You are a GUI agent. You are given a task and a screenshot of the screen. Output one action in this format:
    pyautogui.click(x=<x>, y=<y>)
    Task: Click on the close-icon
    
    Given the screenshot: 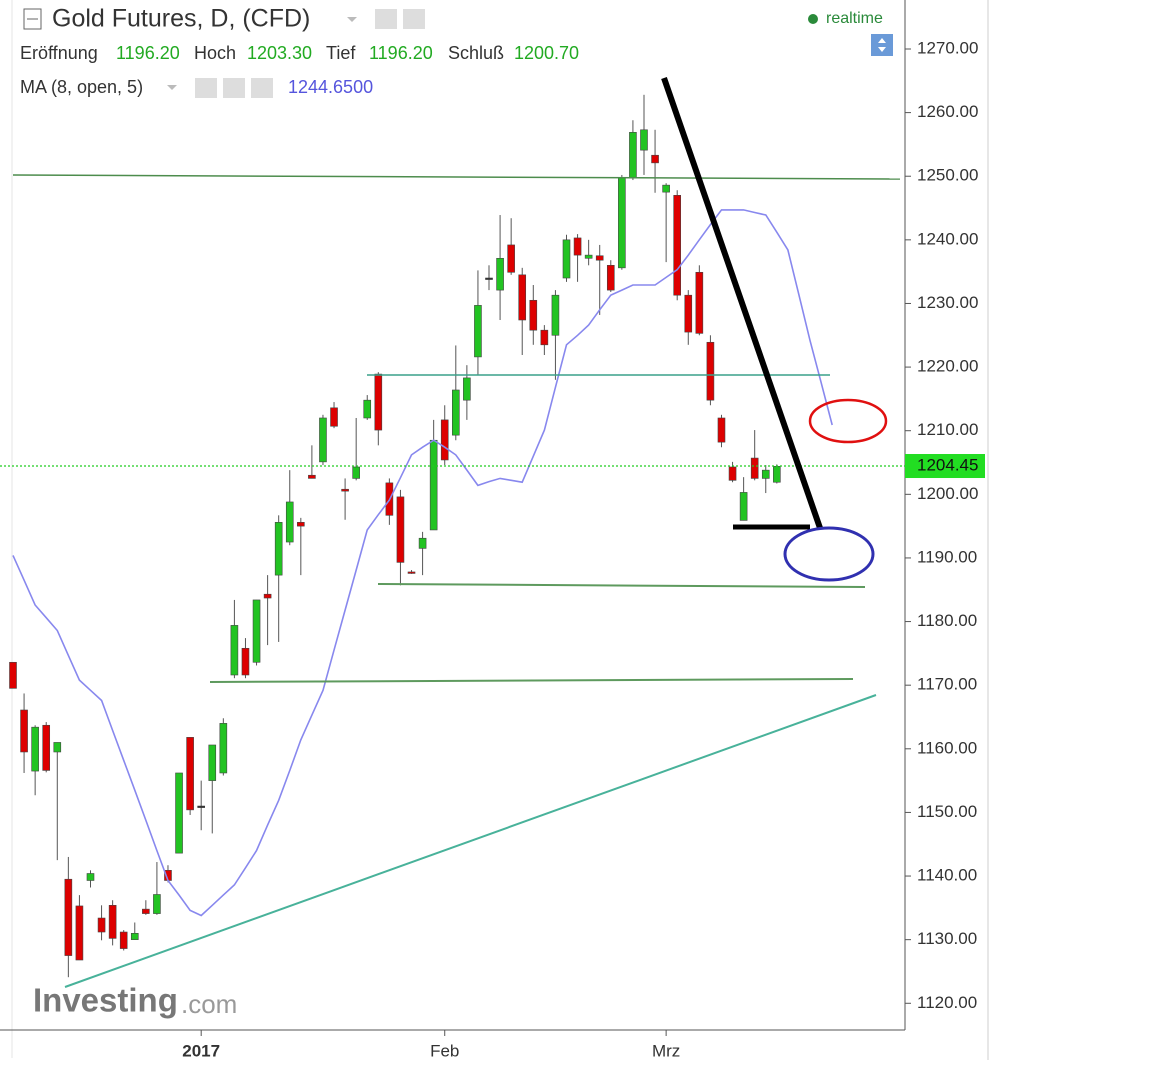 What is the action you would take?
    pyautogui.click(x=262, y=88)
    